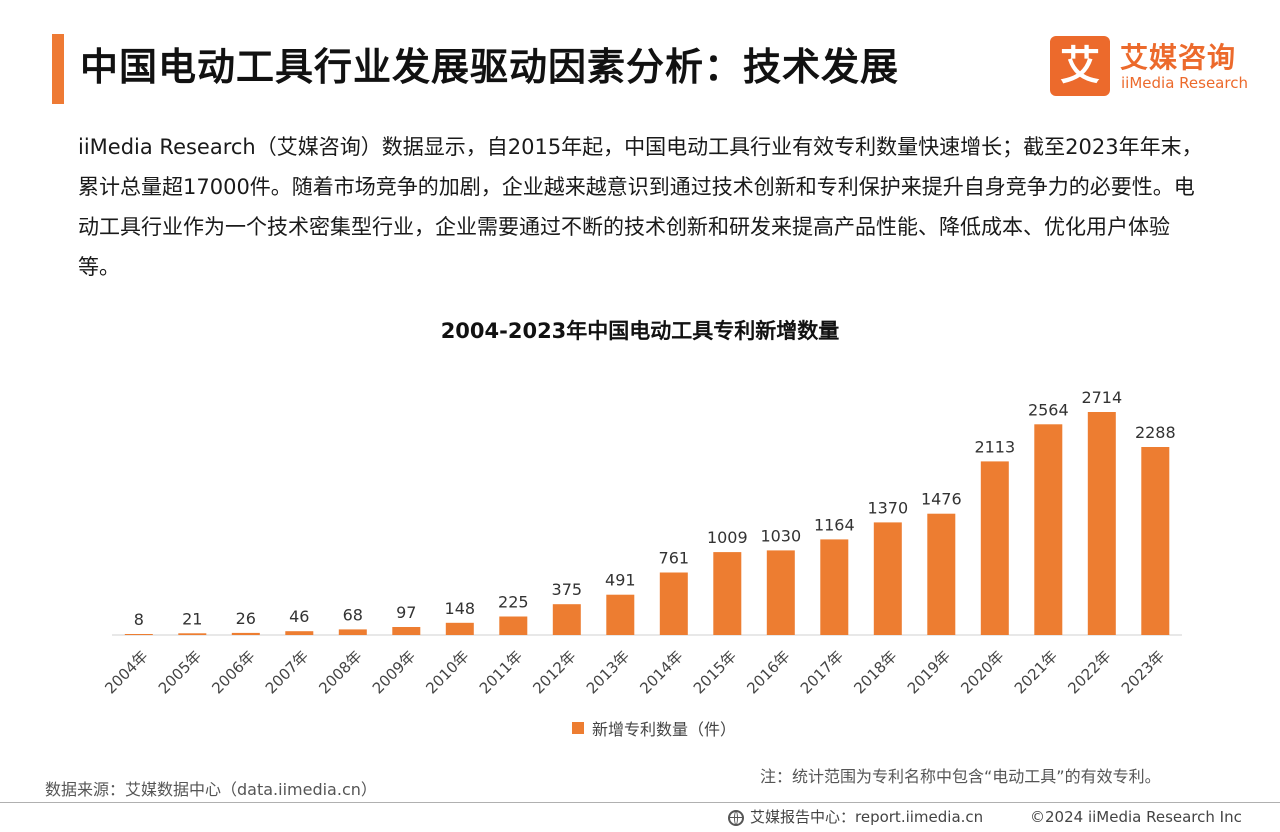 The width and height of the screenshot is (1280, 832). What do you see at coordinates (353, 614) in the screenshot?
I see `data-label: 68` at bounding box center [353, 614].